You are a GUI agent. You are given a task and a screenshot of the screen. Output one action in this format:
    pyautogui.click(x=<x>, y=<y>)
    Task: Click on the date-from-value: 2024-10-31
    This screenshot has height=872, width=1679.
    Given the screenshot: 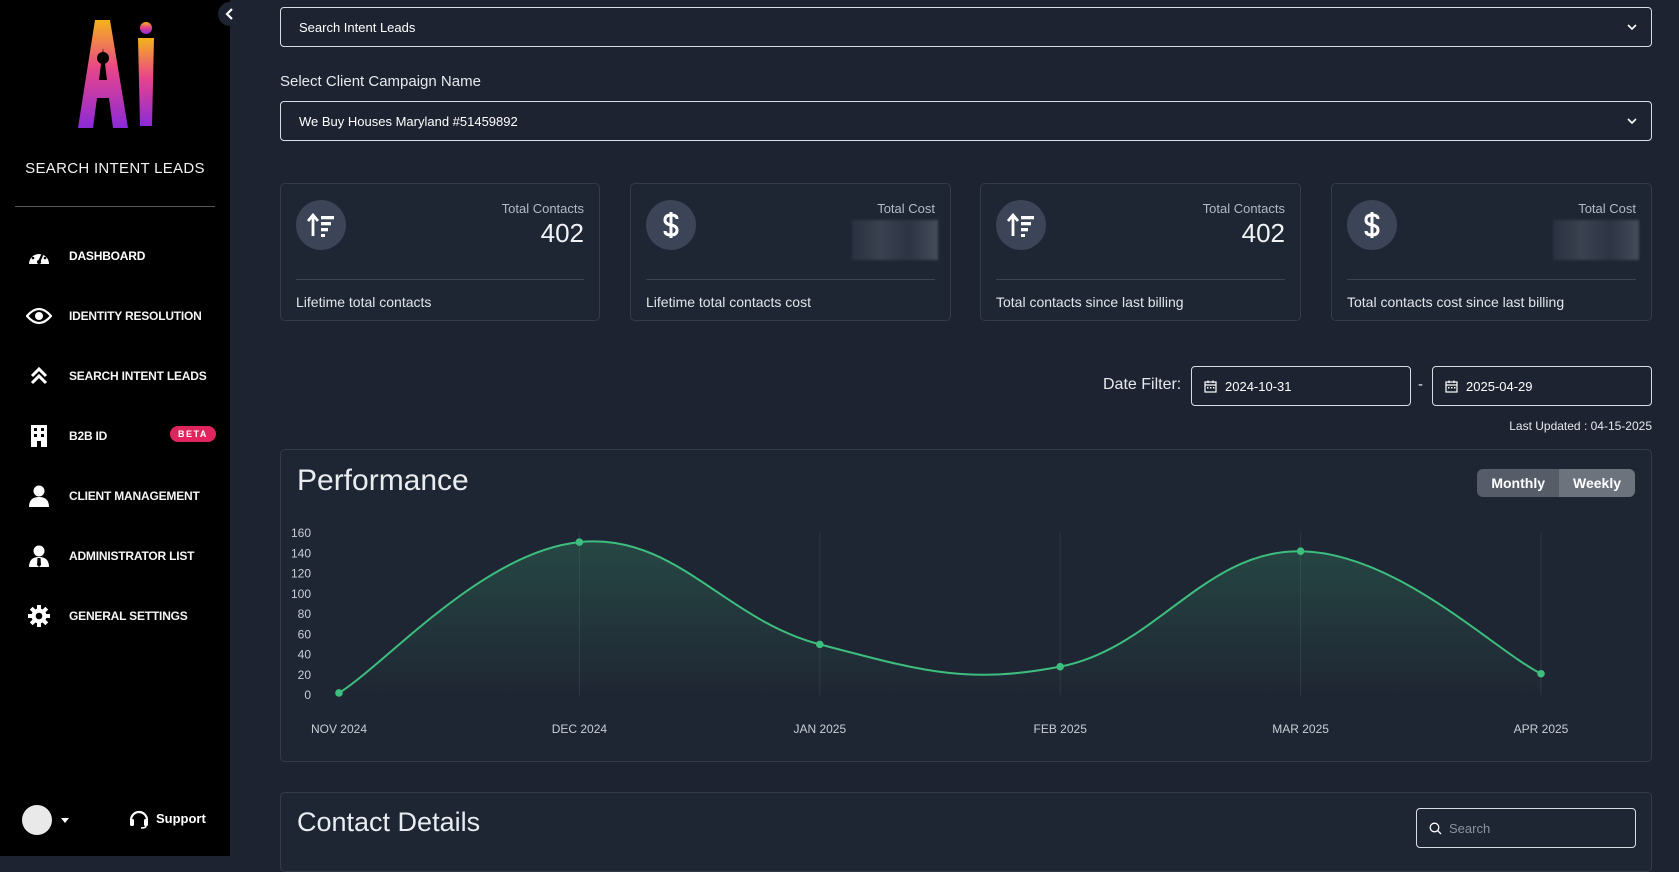 What is the action you would take?
    pyautogui.click(x=1258, y=386)
    